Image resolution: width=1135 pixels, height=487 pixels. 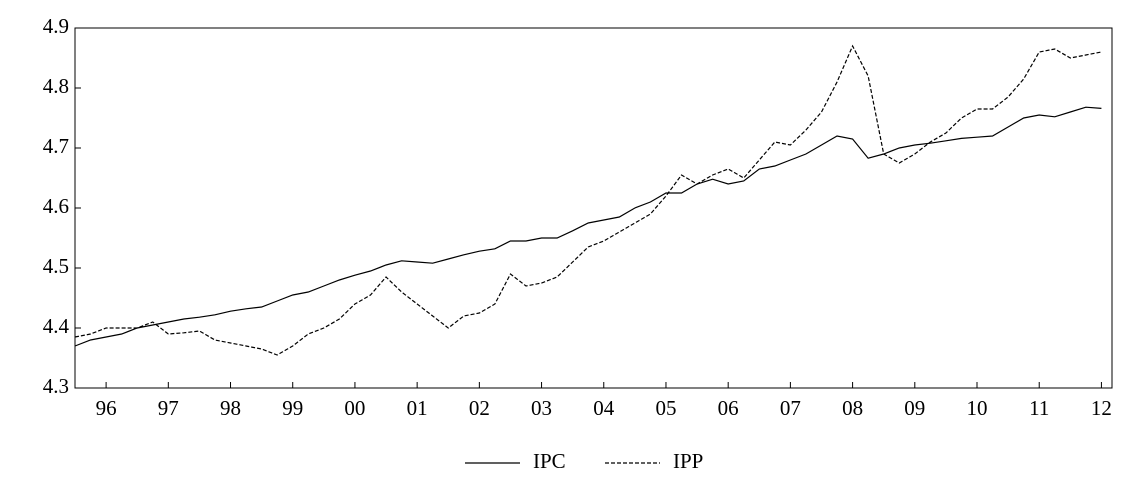 I want to click on legend-label: IPP, so click(x=688, y=461).